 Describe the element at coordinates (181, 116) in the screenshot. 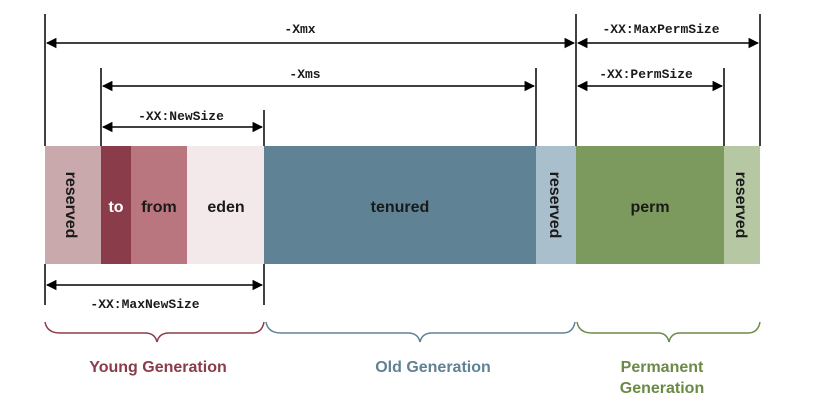

I see `new-size-label: -XX:NewSize` at that location.